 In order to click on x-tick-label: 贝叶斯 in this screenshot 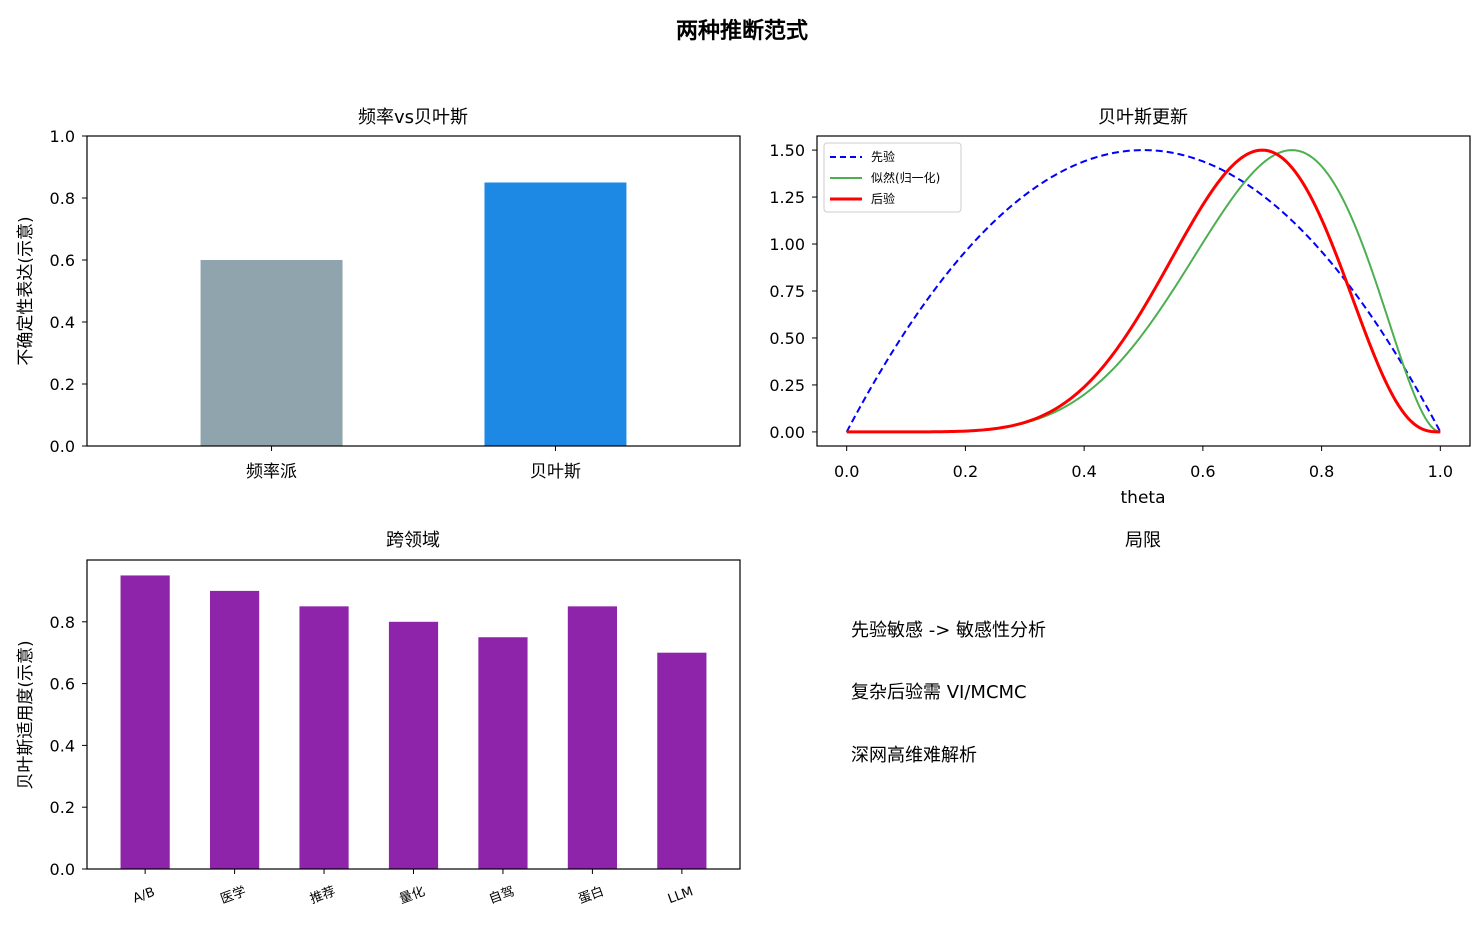, I will do `click(555, 472)`.